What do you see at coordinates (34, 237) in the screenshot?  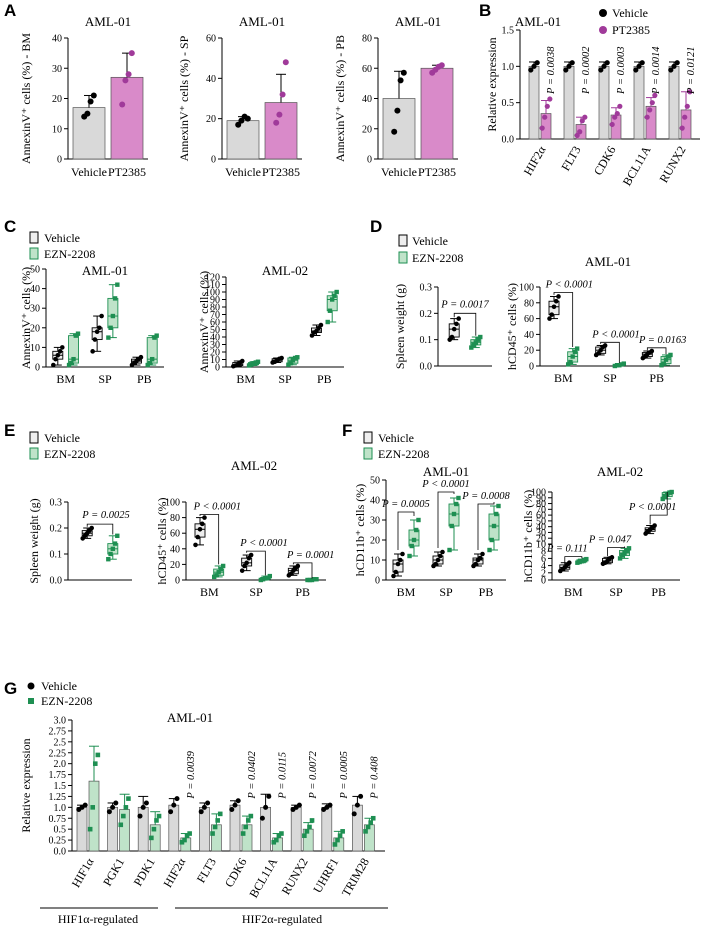 I see `legend-c-vehicle-box` at bounding box center [34, 237].